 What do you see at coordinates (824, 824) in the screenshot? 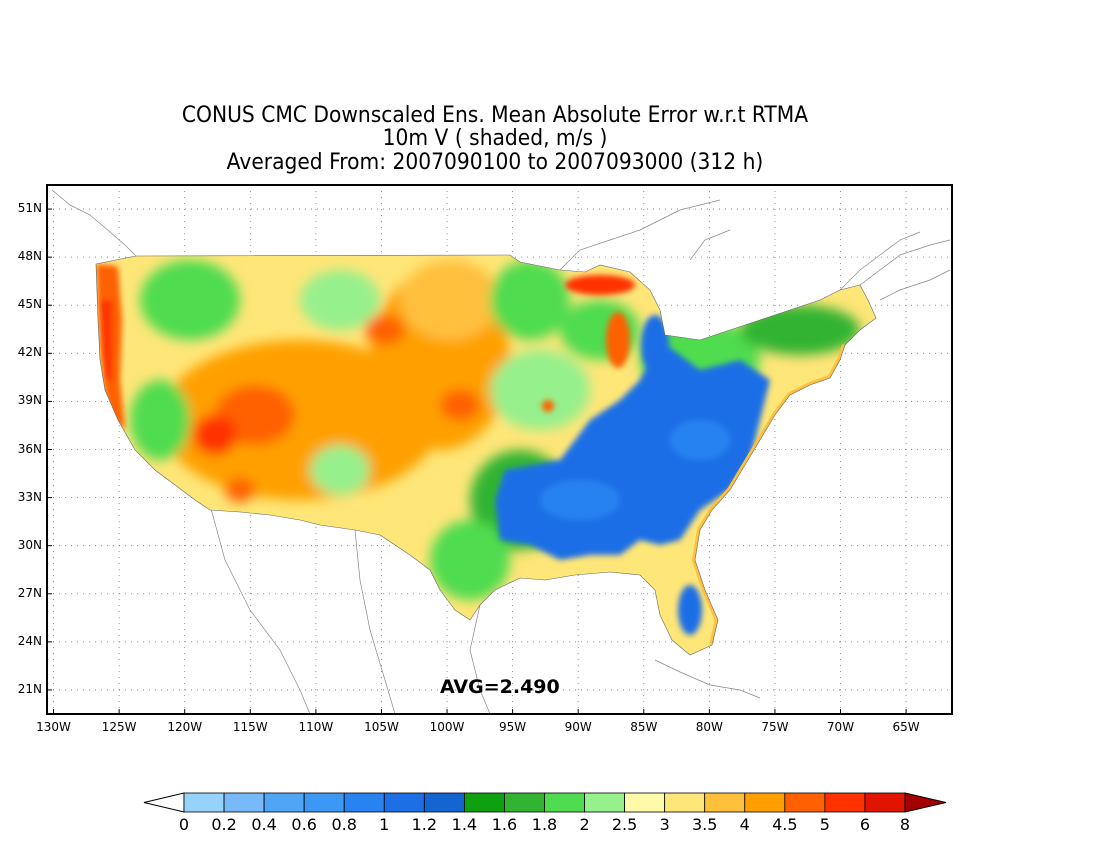
I see `colorbar-label: 5` at bounding box center [824, 824].